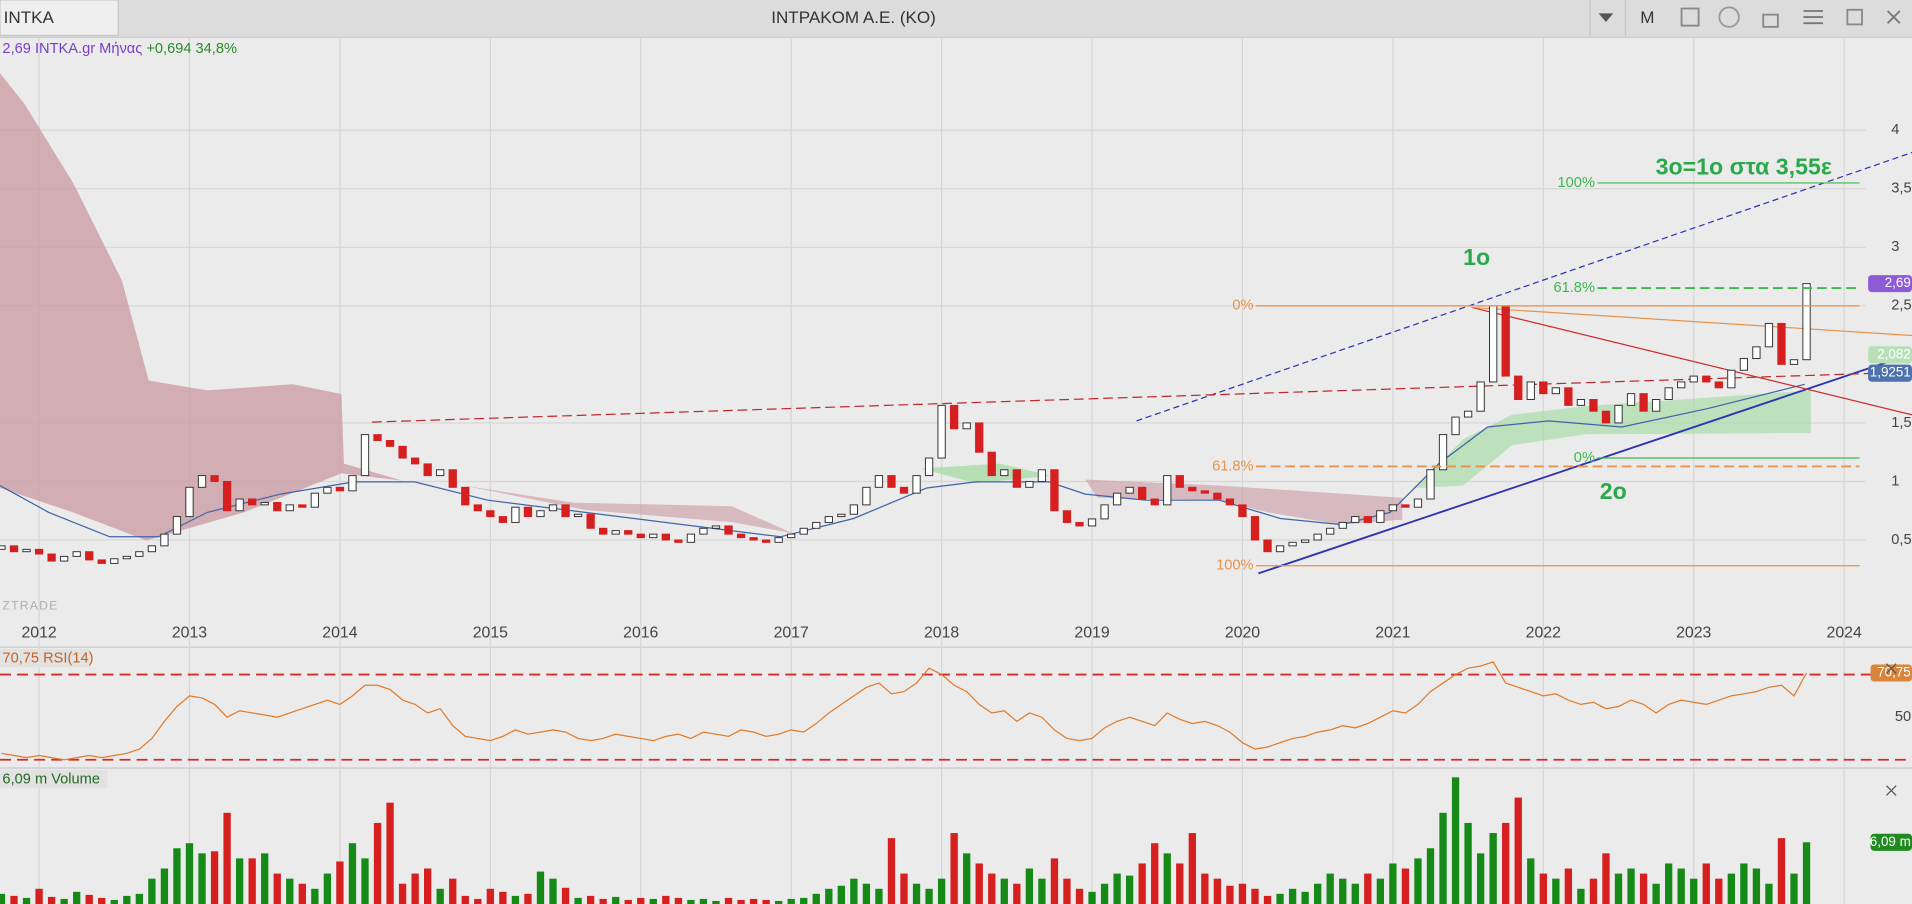 This screenshot has width=1912, height=904. I want to click on trend-line, so click(1691, 321).